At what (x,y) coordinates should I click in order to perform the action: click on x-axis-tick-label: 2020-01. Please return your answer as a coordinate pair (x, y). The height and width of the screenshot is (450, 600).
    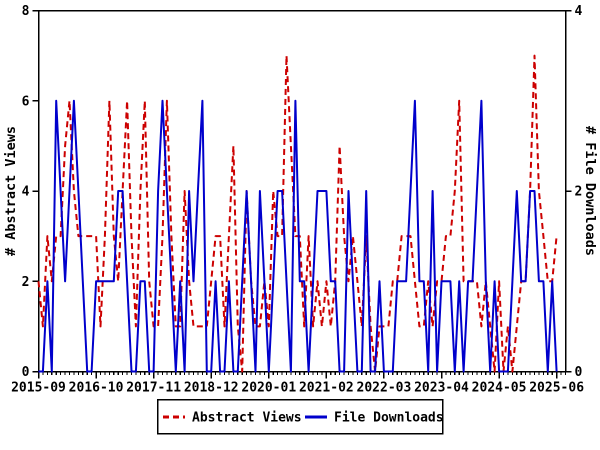
    Looking at the image, I should click on (268, 388).